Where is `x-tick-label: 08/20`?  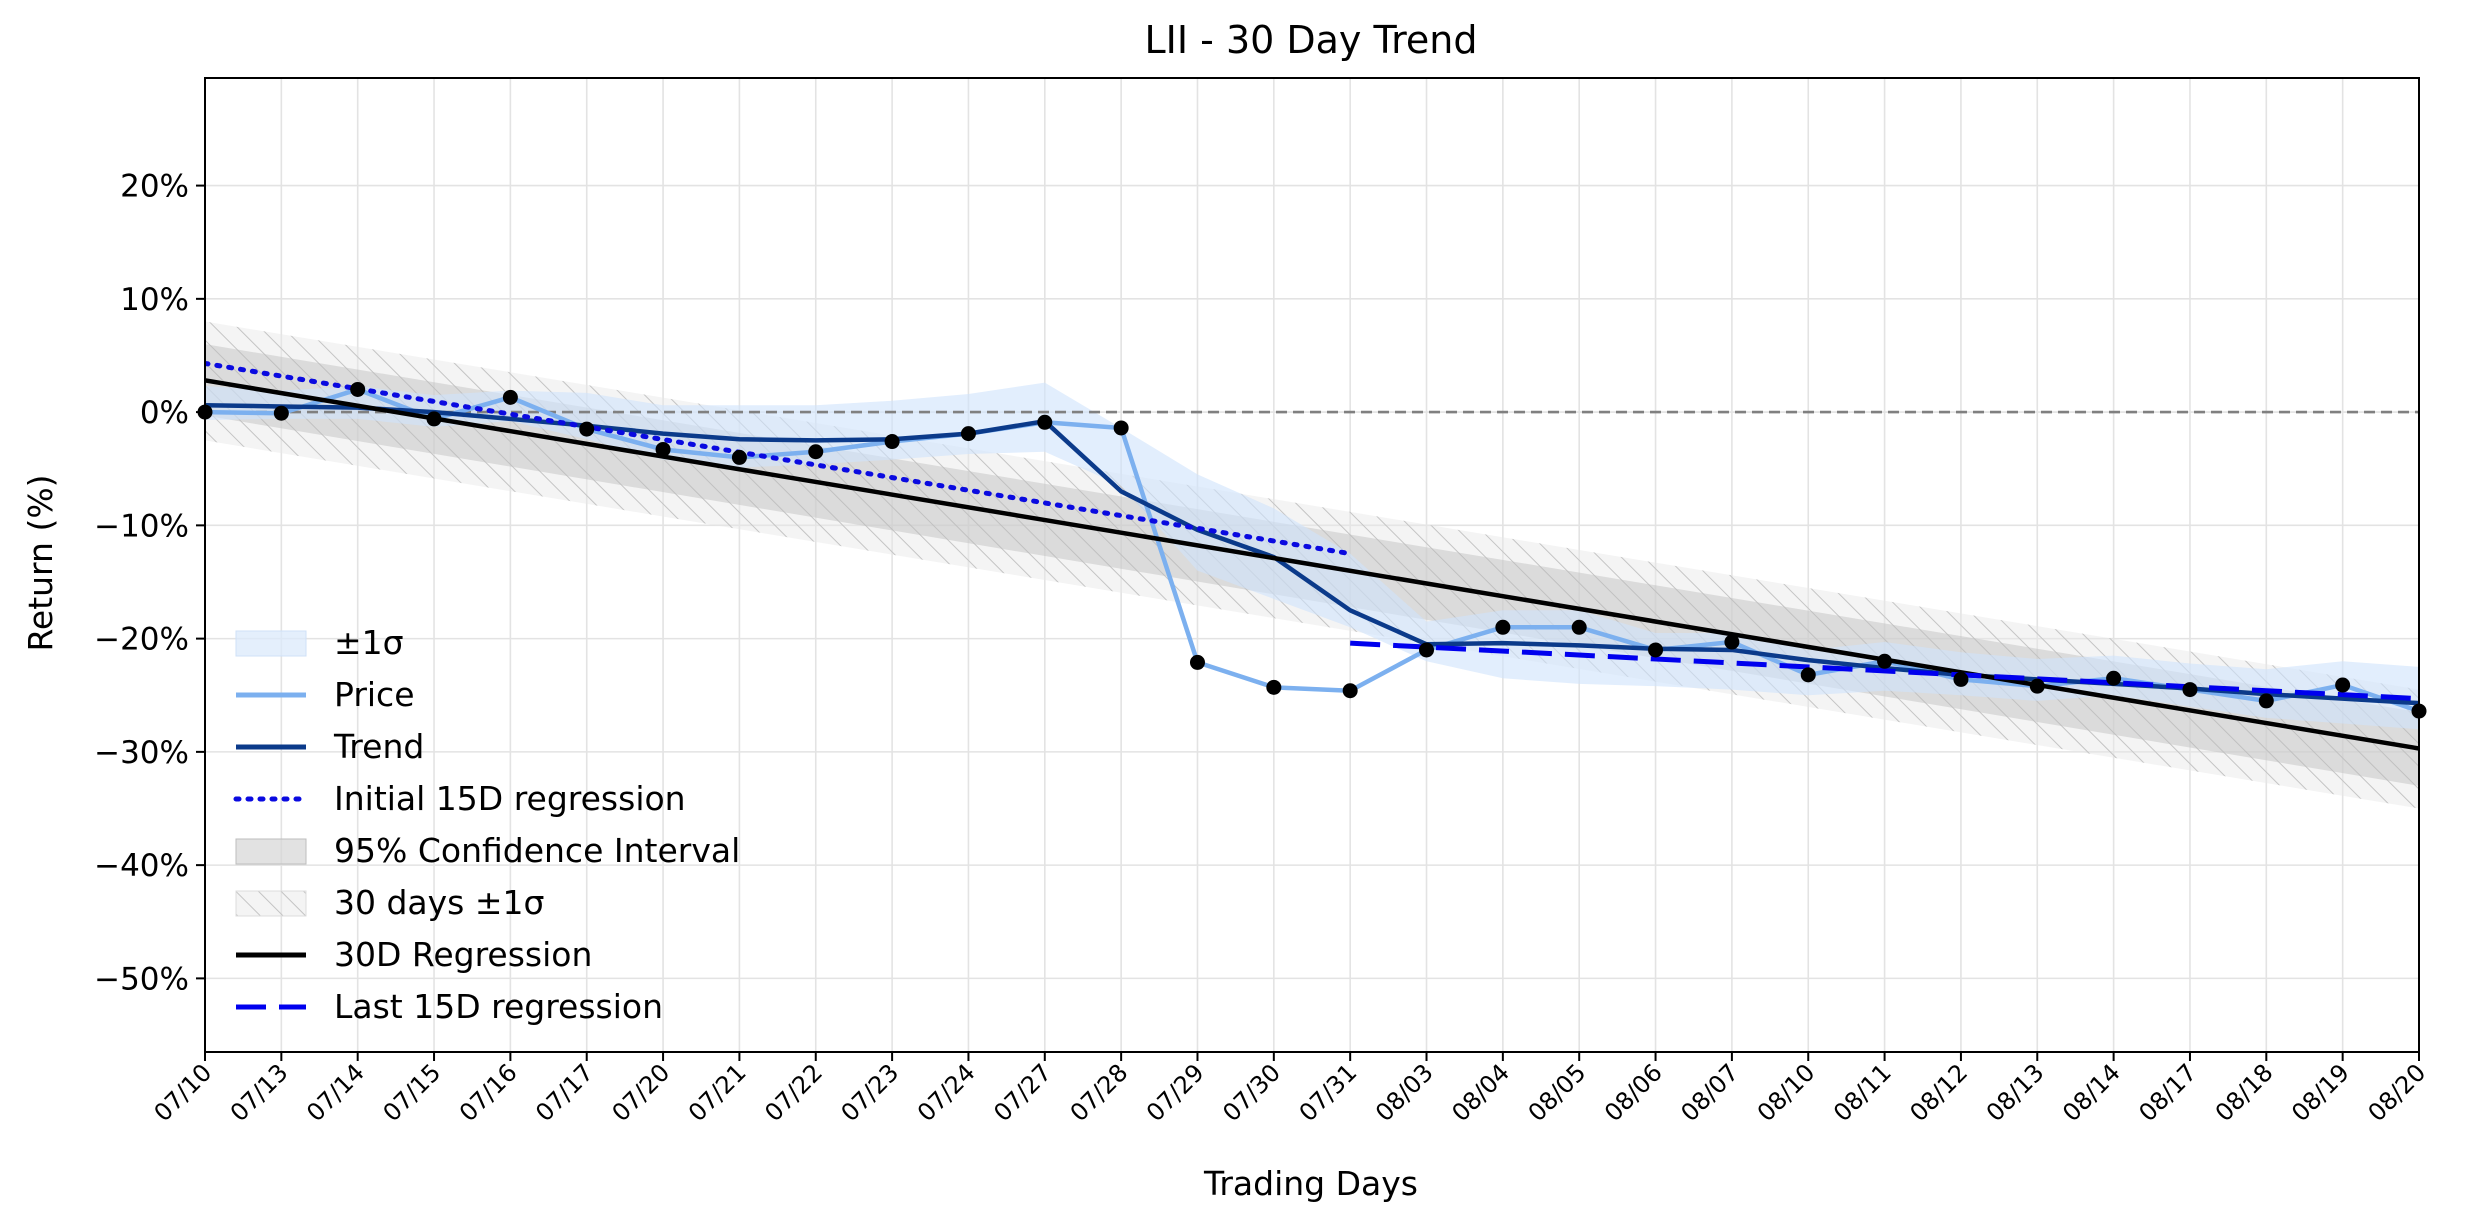 x-tick-label: 08/20 is located at coordinates (2397, 1092).